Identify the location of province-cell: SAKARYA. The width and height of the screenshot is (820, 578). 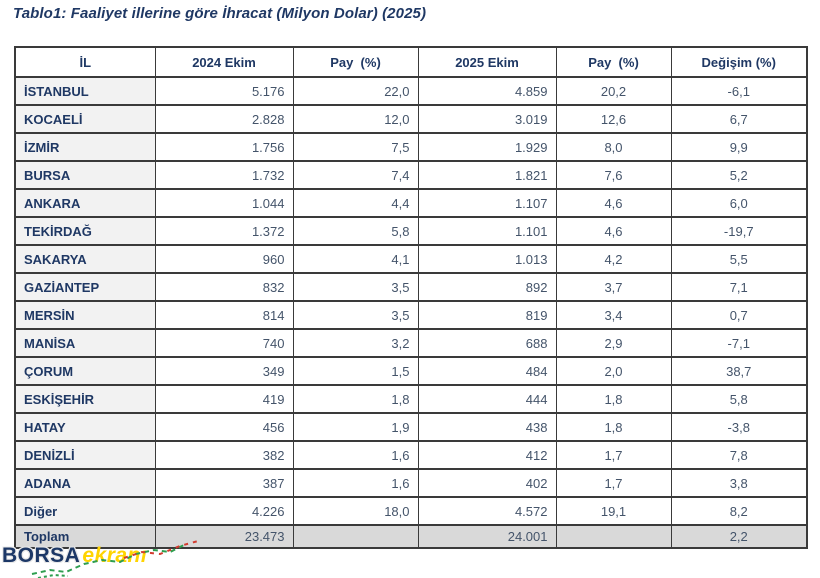
(85, 259).